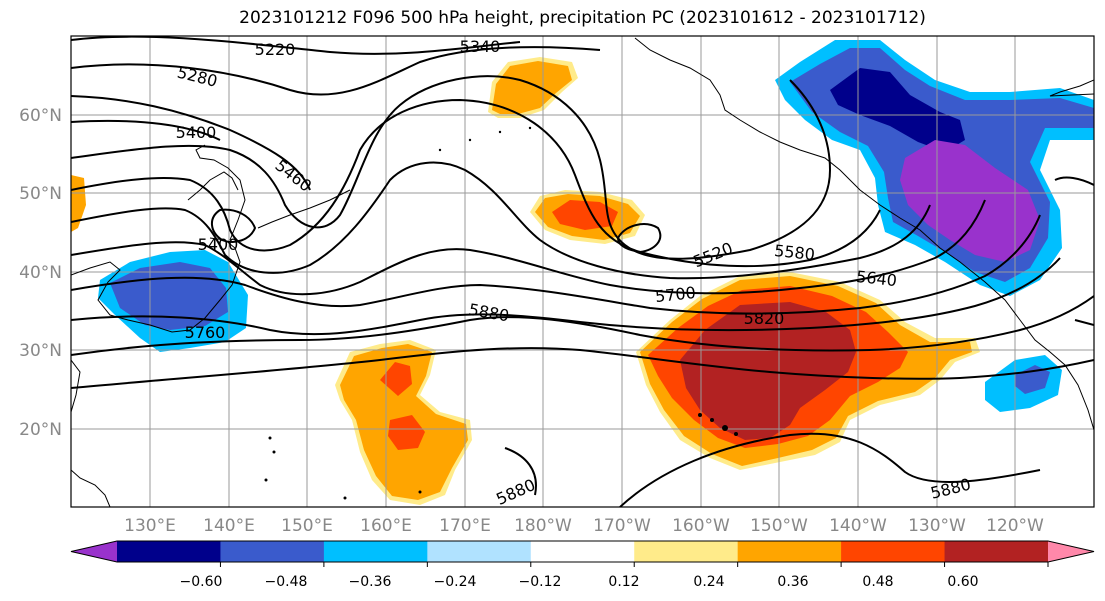  What do you see at coordinates (307, 526) in the screenshot?
I see `lon-label: 150°E` at bounding box center [307, 526].